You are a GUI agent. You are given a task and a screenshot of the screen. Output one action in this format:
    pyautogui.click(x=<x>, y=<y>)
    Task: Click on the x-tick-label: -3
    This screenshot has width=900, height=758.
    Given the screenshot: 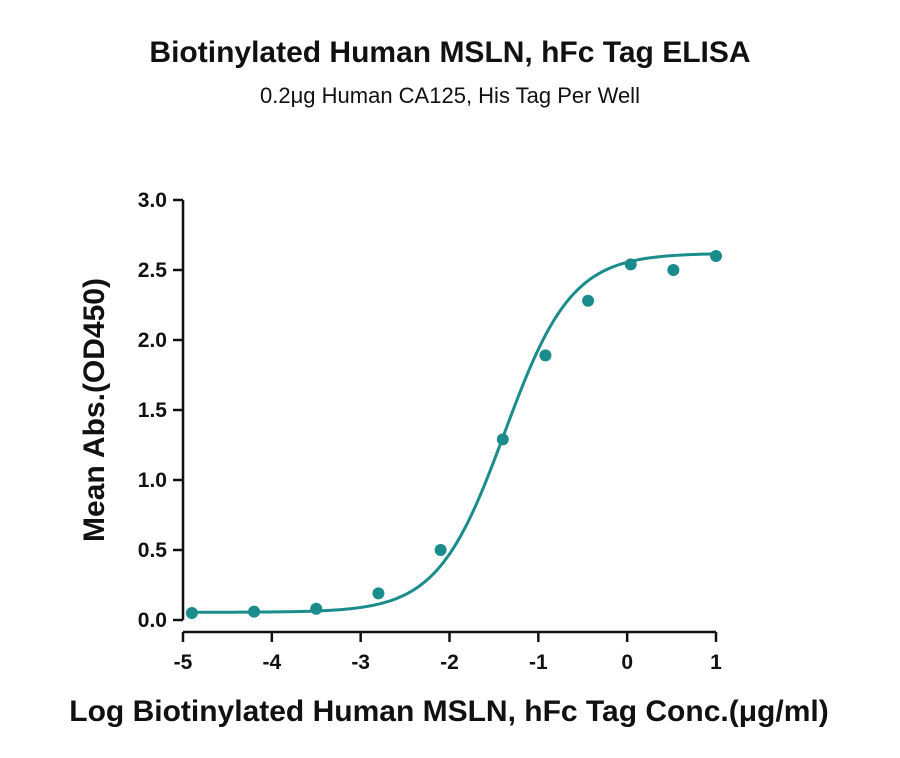 What is the action you would take?
    pyautogui.click(x=360, y=662)
    